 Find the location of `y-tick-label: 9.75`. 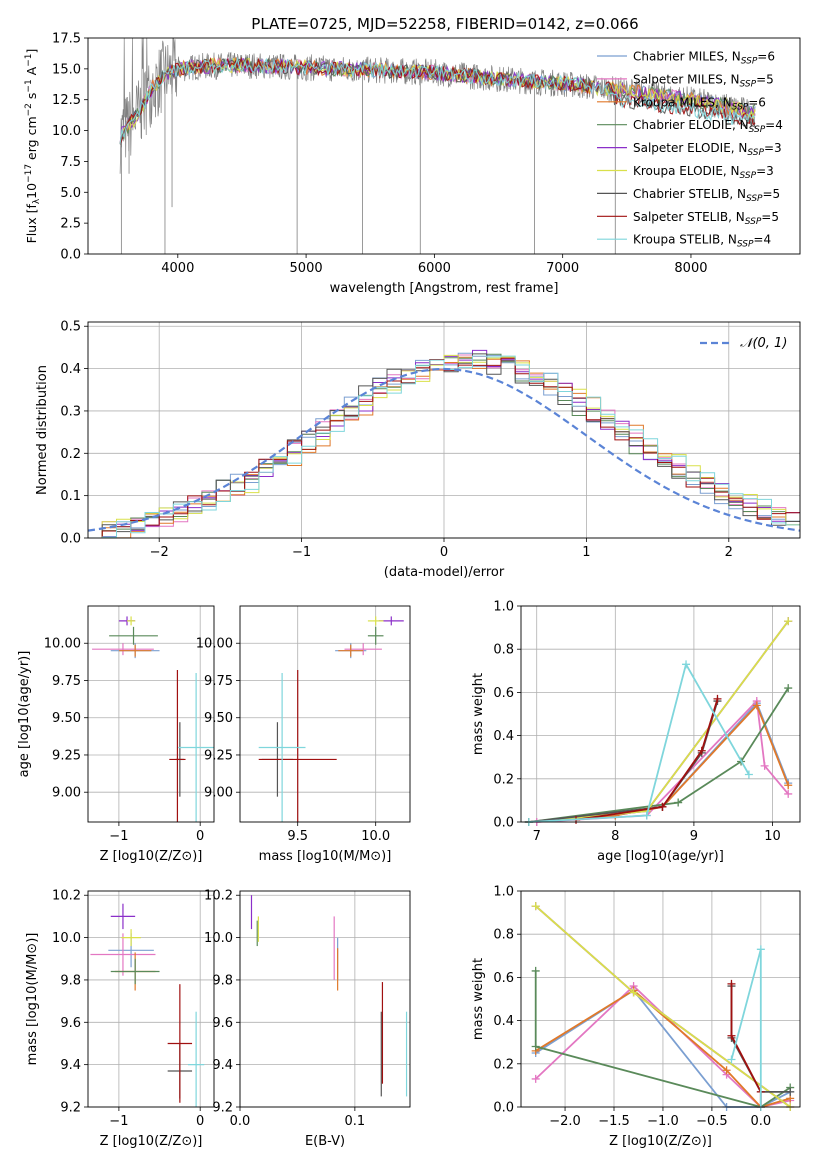

y-tick-label: 9.75 is located at coordinates (218, 681).